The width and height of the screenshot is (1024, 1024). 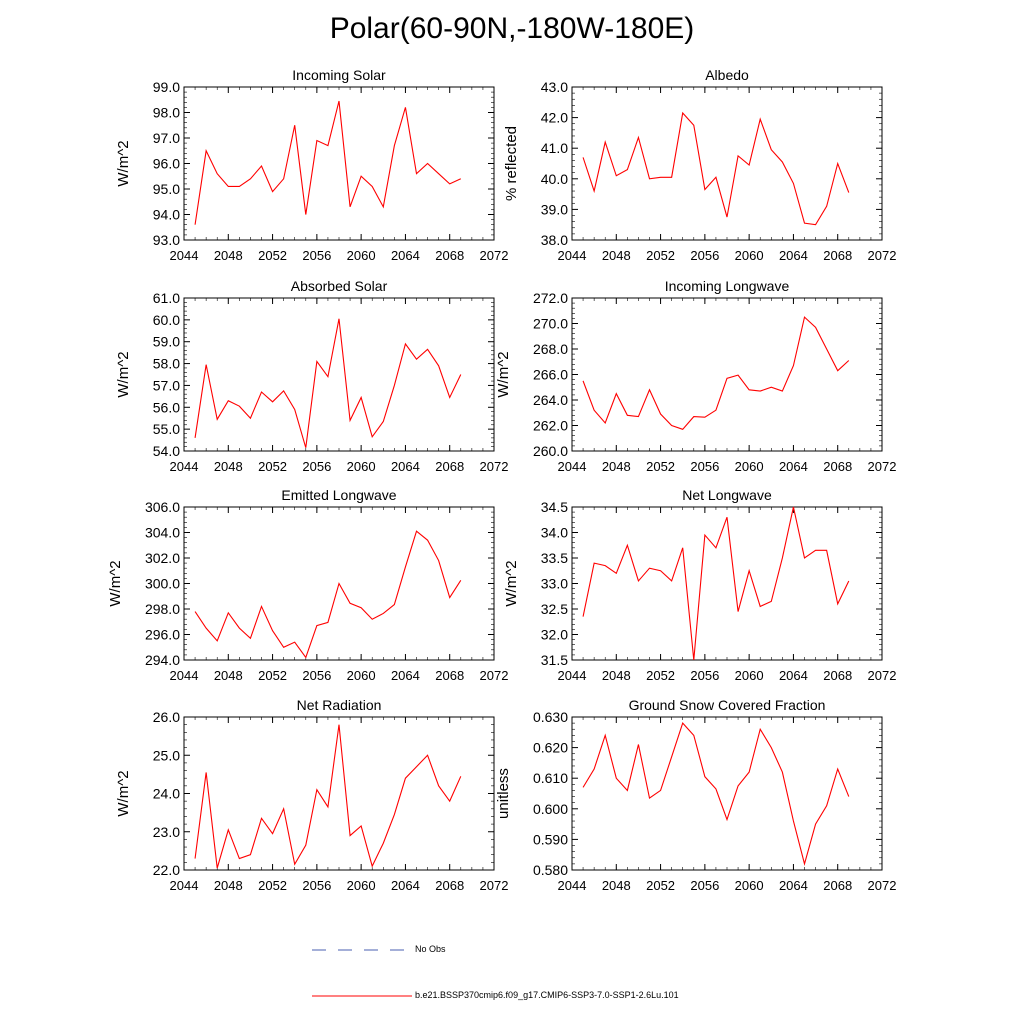 What do you see at coordinates (511, 163) in the screenshot?
I see `y-axis-label: % reflected` at bounding box center [511, 163].